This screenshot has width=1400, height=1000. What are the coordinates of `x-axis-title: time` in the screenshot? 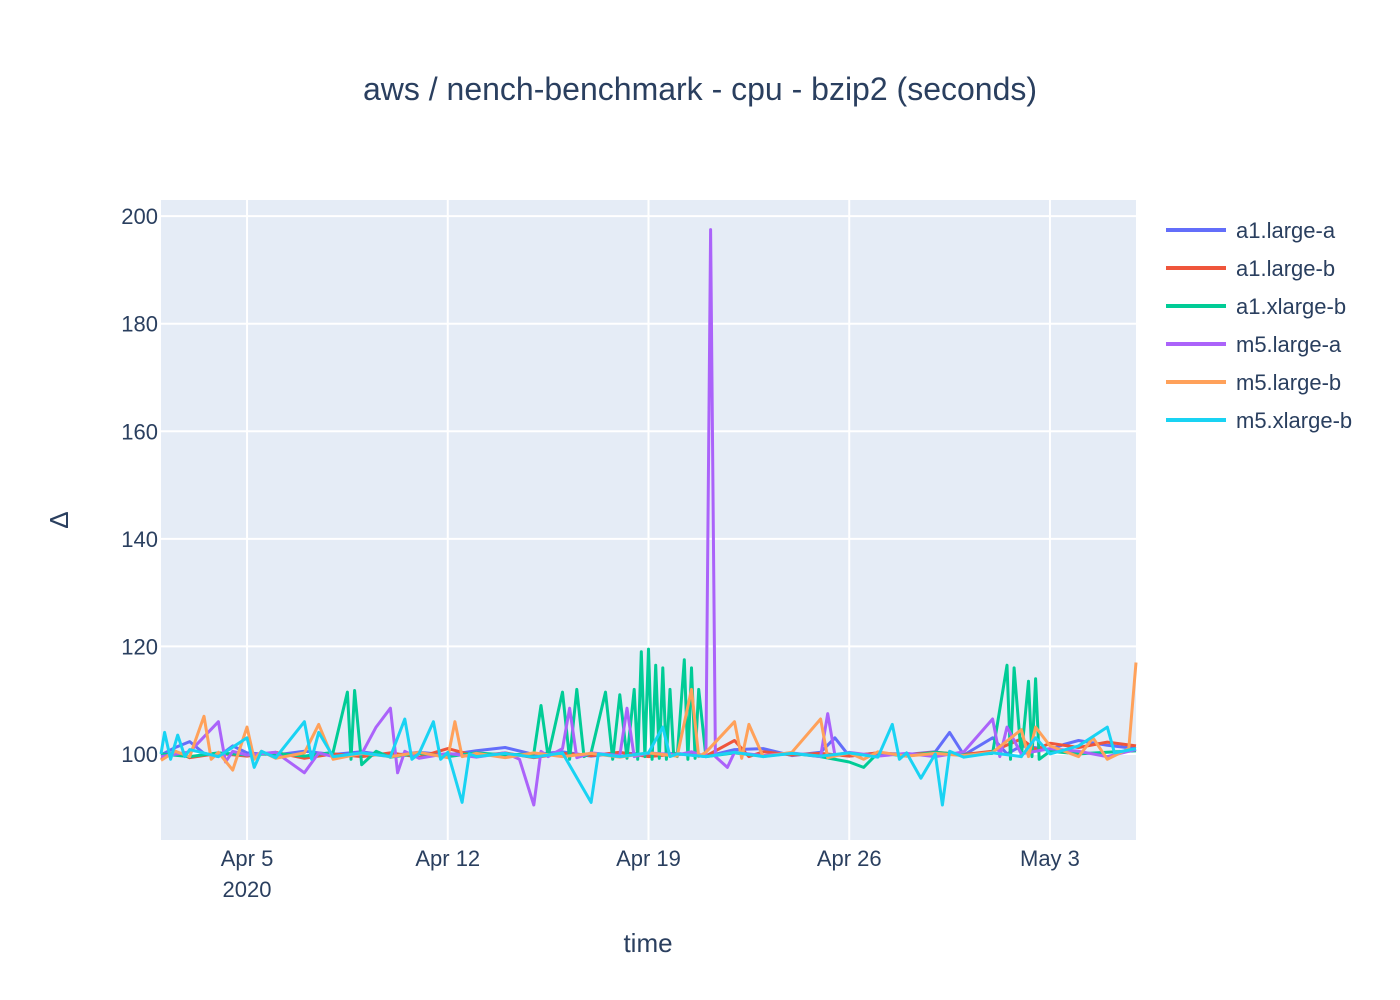 It's located at (647, 943).